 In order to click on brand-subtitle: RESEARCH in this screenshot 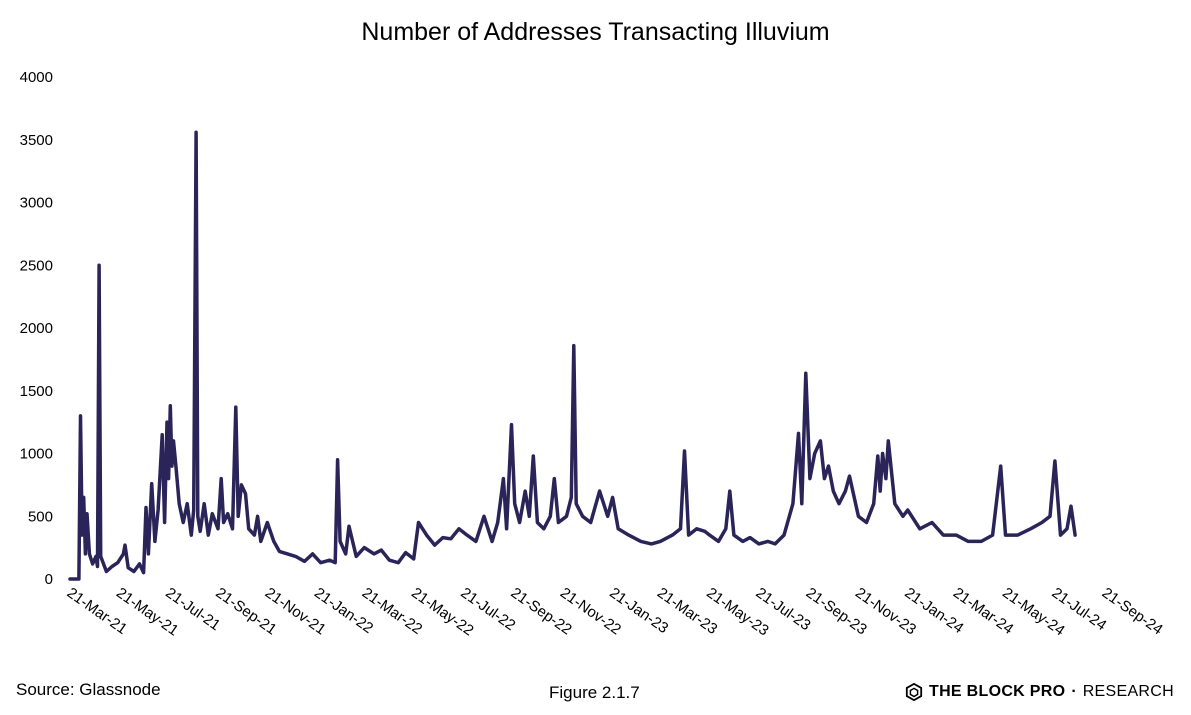, I will do `click(1128, 691)`.